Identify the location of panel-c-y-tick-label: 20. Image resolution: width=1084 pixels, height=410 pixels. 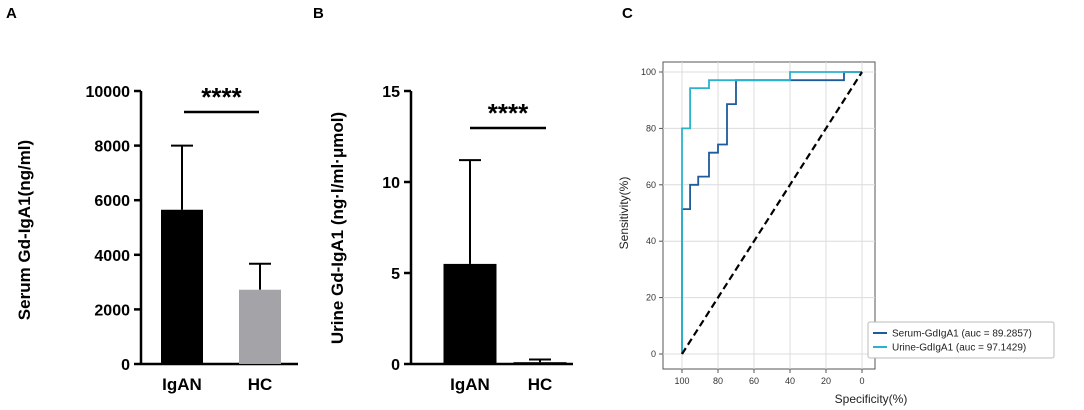
(651, 298).